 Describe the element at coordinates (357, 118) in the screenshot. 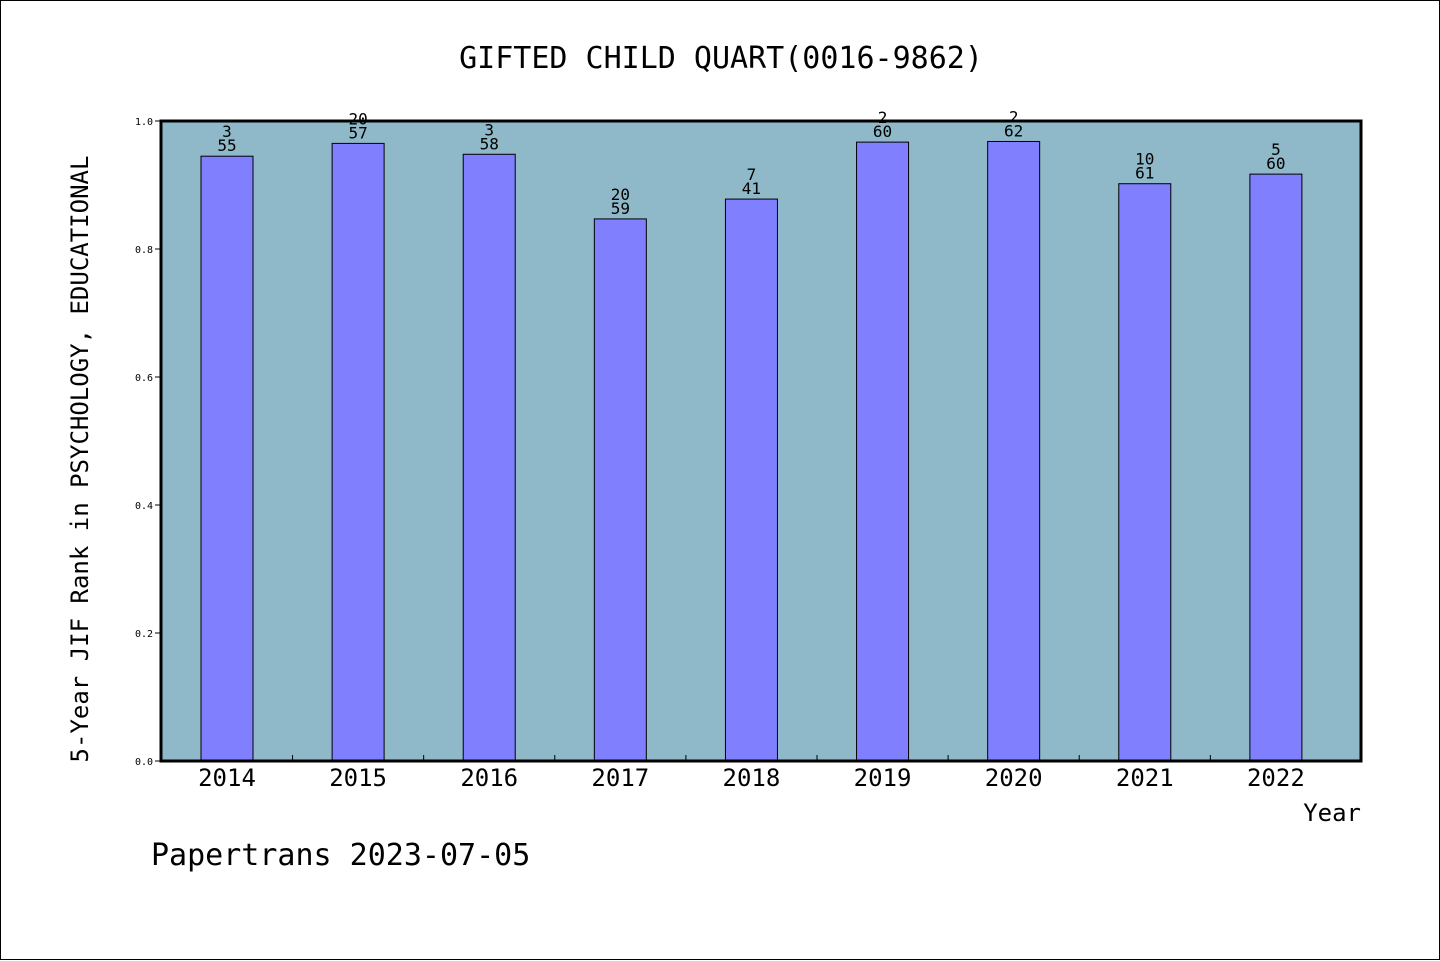

I see `bar-rank-label-2015: 20` at that location.